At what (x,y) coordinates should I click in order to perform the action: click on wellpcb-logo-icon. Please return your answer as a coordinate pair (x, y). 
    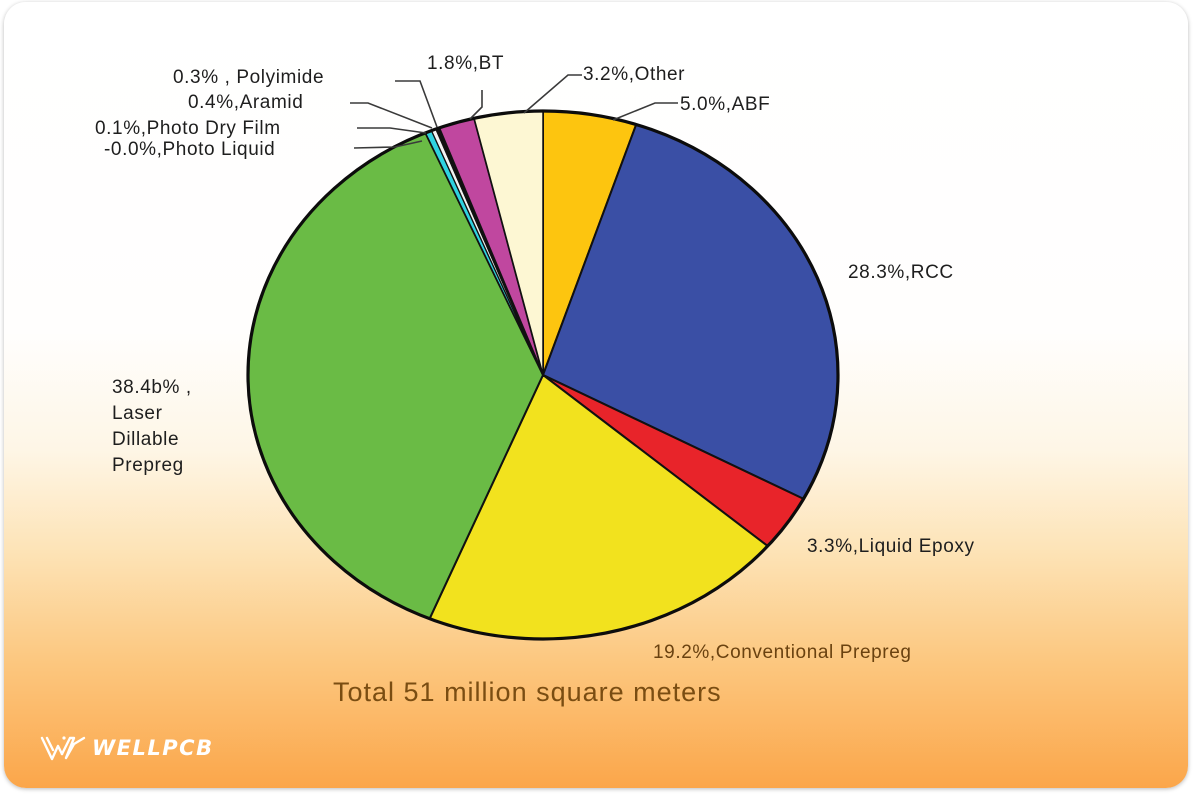
    Looking at the image, I should click on (63, 748).